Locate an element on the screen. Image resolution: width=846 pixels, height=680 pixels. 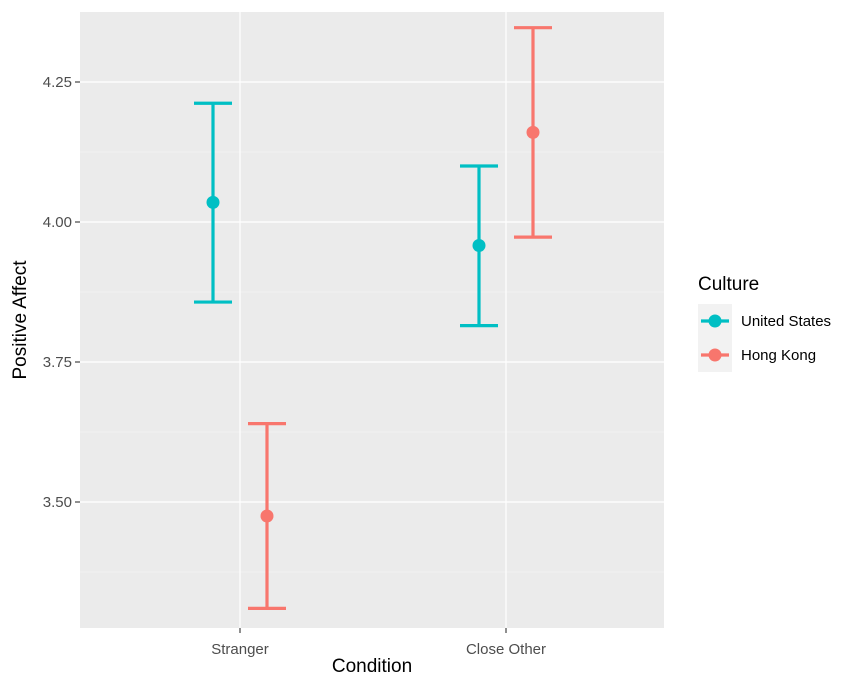
y-tick-label: 4.00 is located at coordinates (57, 222).